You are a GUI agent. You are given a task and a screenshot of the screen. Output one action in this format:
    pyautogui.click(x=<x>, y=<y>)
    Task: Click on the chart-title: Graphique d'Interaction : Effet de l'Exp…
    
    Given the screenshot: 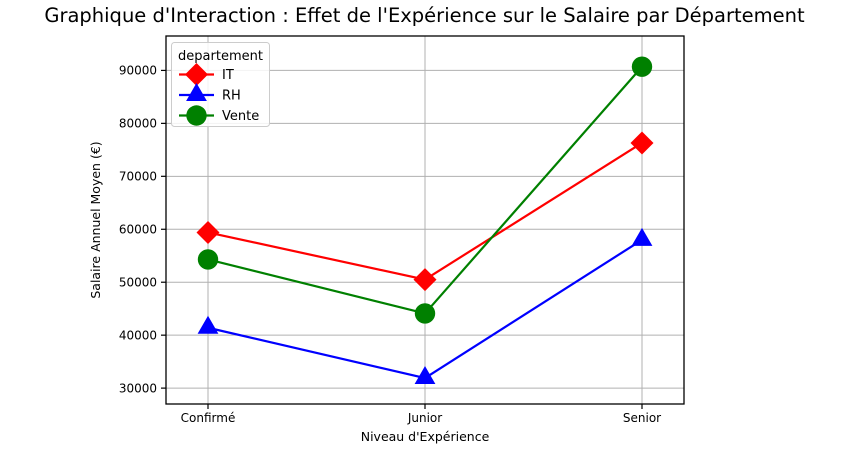 What is the action you would take?
    pyautogui.click(x=424, y=15)
    